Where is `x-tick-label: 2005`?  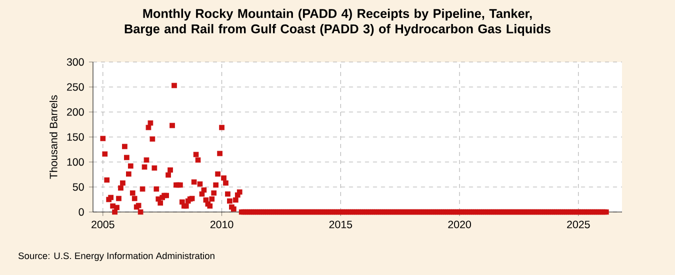
x-tick-label: 2005 is located at coordinates (103, 224).